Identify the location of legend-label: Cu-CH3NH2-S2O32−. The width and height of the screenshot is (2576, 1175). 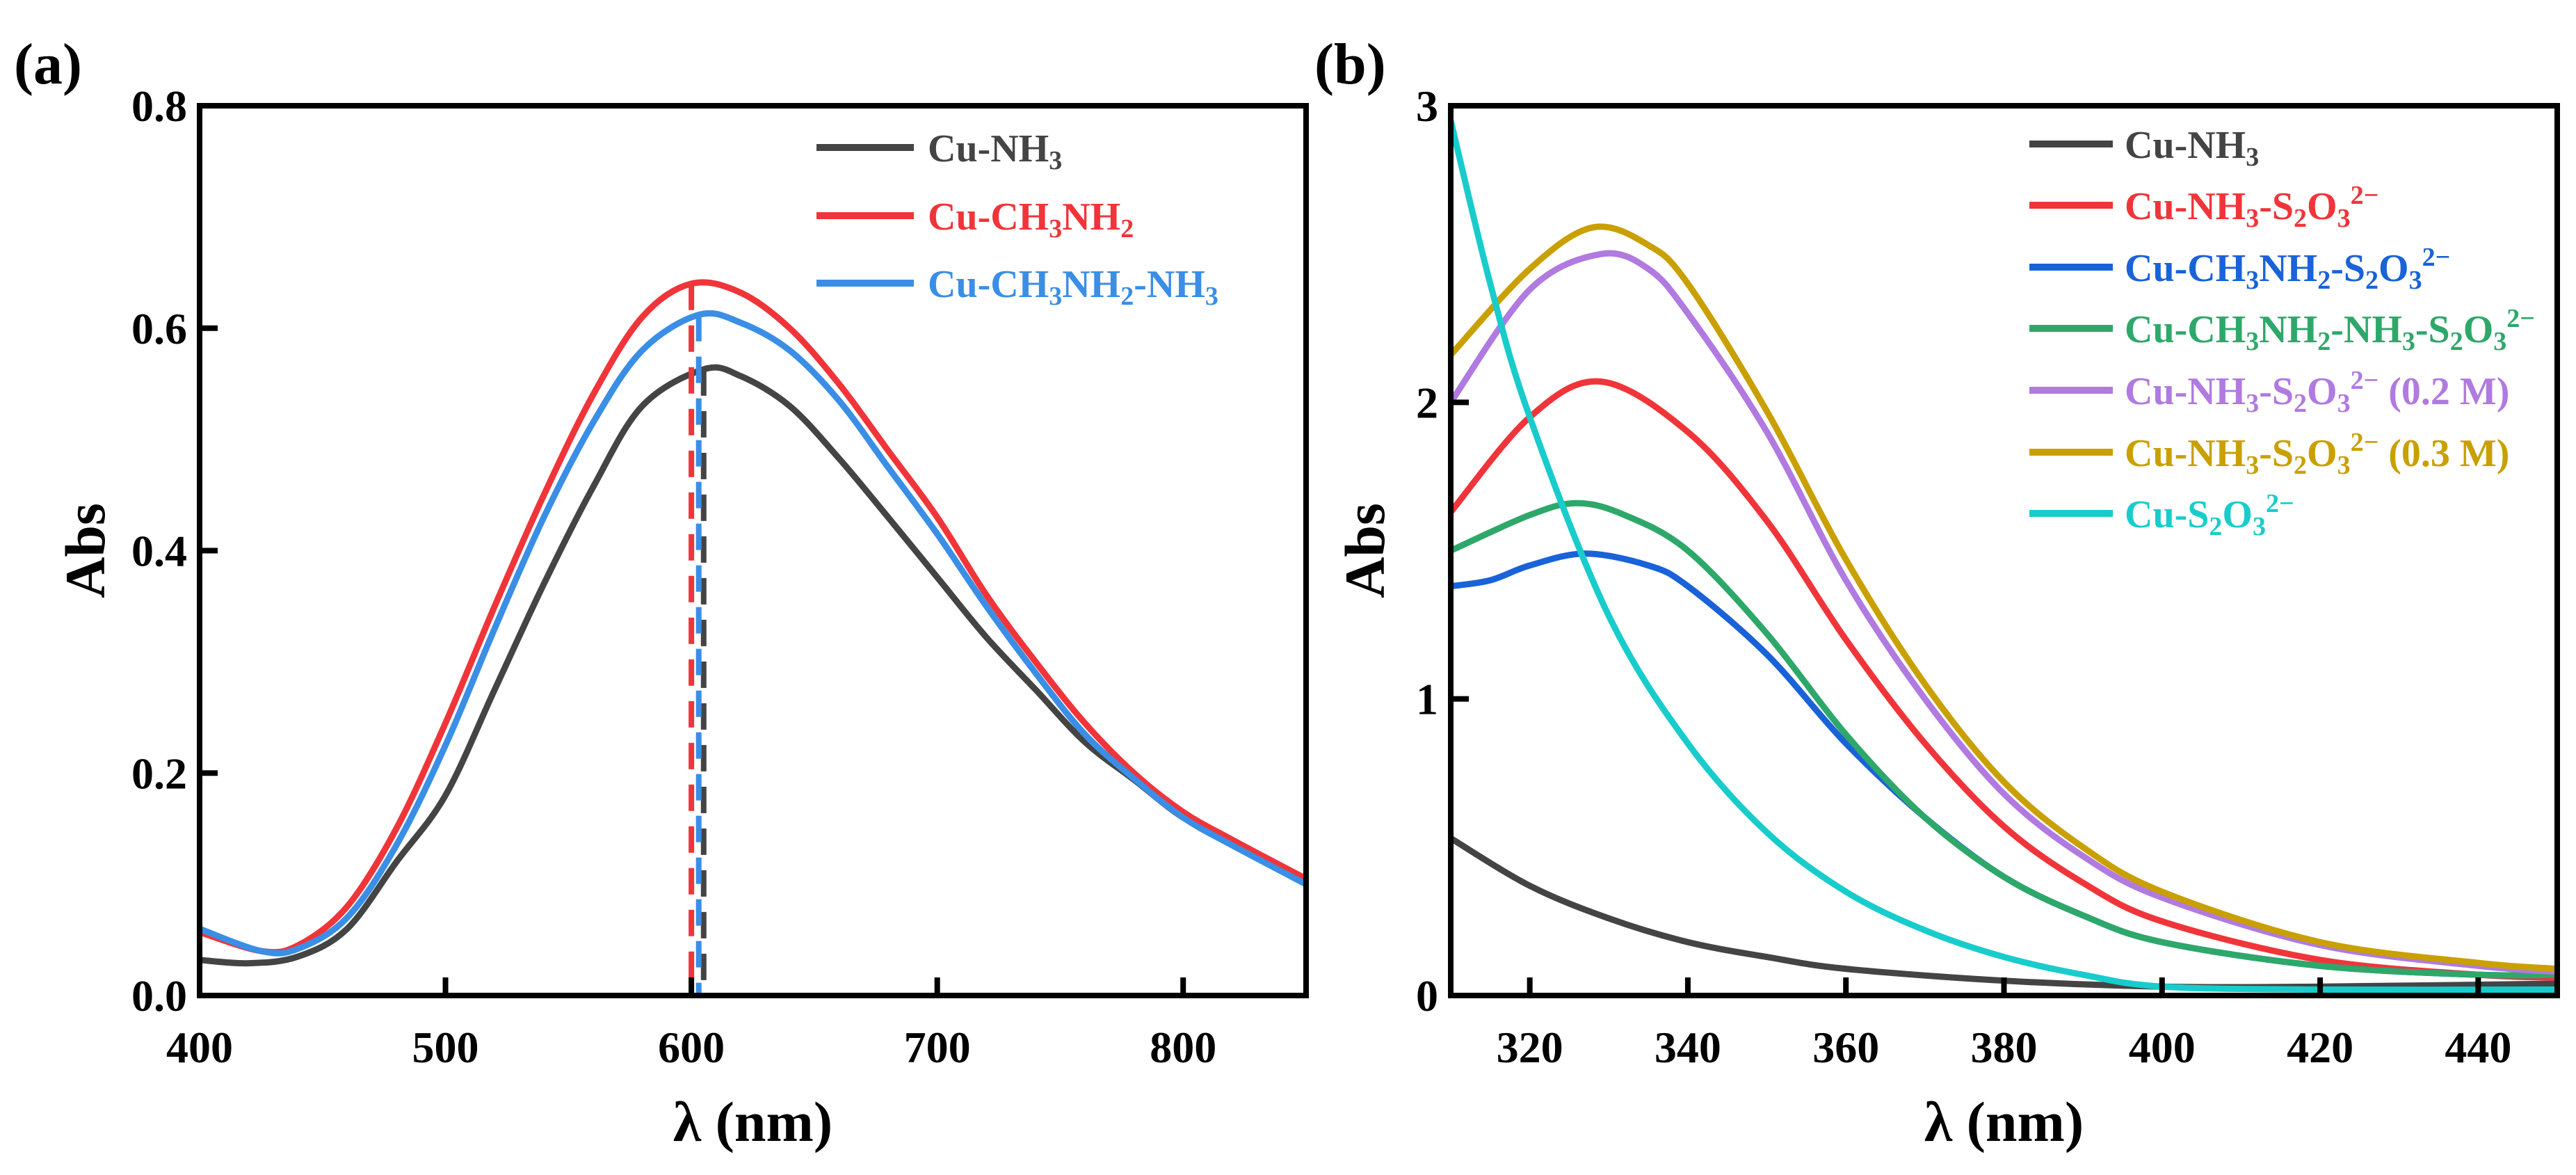
(2287, 269).